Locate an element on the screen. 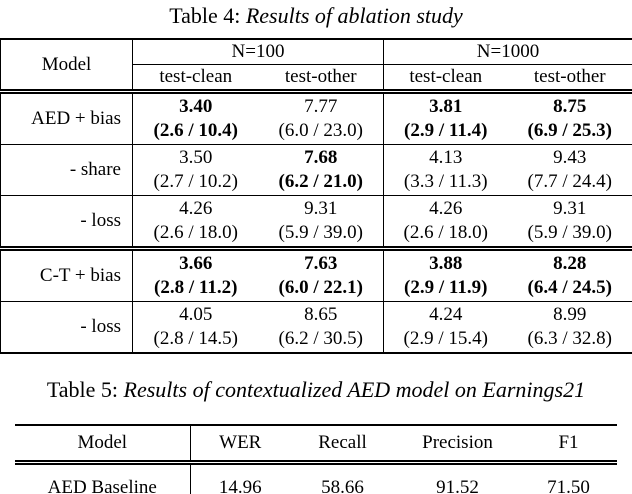 This screenshot has height=494, width=632. table5-header-model: Model is located at coordinates (103, 445).